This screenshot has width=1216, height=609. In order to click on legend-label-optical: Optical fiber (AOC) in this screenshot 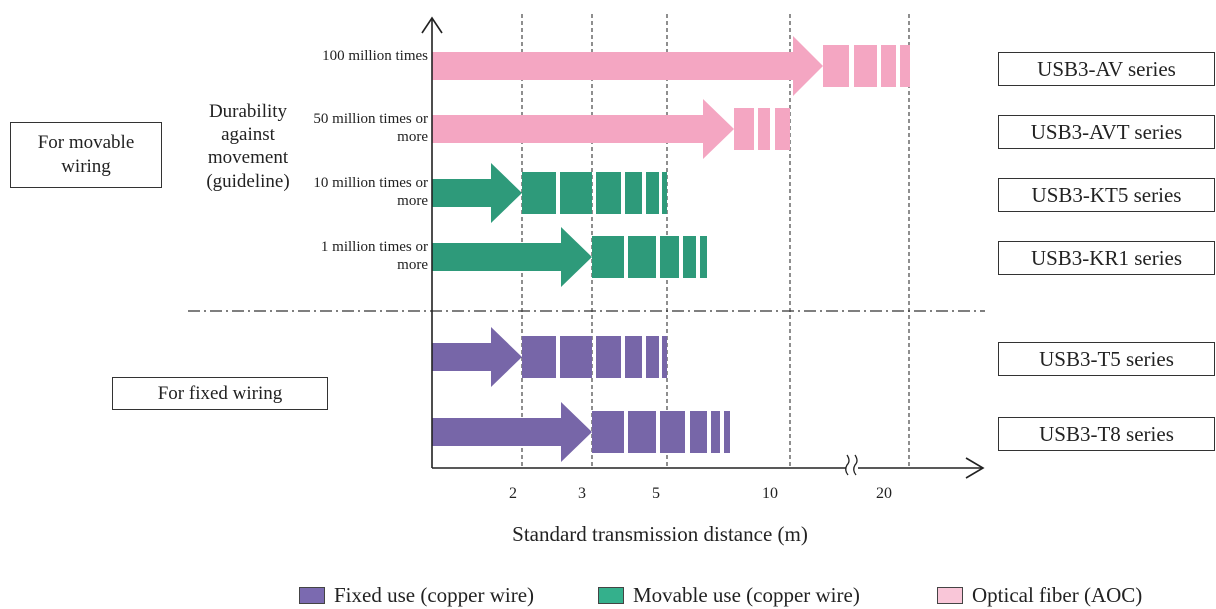, I will do `click(1057, 595)`.